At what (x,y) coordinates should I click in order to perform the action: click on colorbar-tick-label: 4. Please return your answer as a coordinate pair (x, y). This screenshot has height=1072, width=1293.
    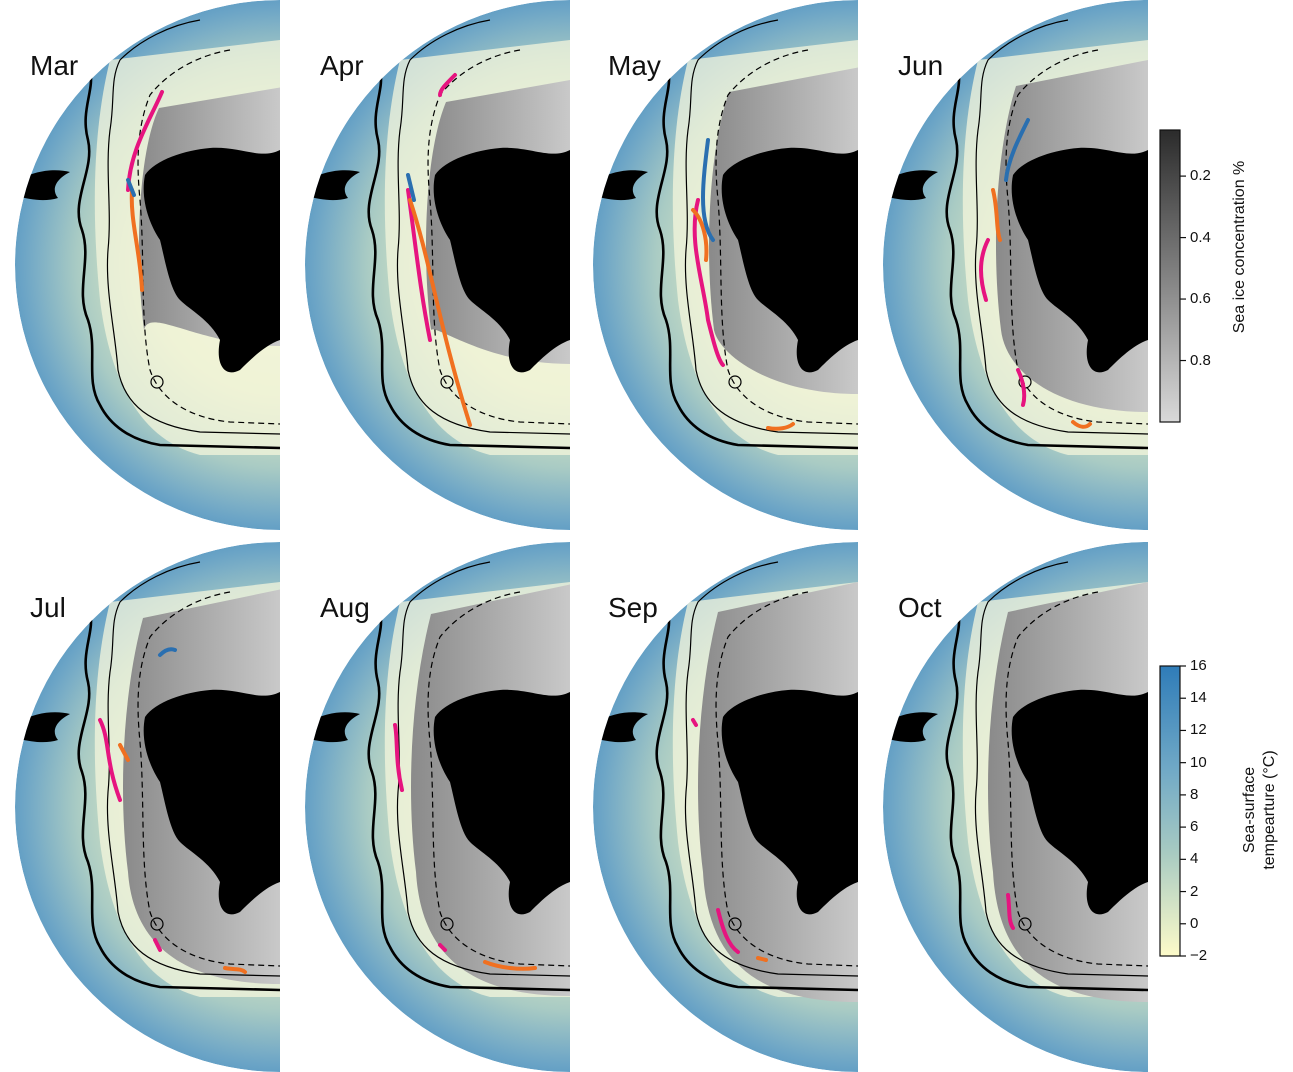
    Looking at the image, I should click on (1194, 859).